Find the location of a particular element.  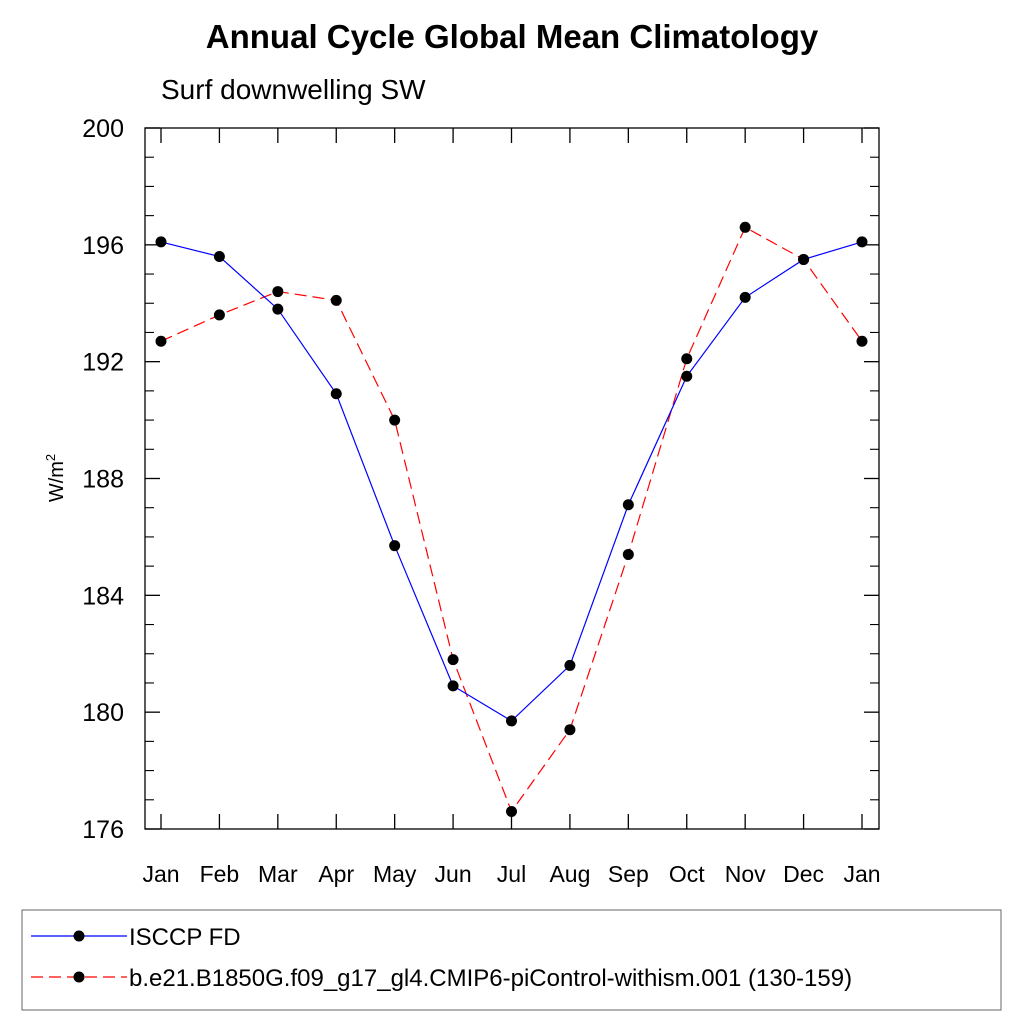

x-tick-label: Jun is located at coordinates (453, 874).